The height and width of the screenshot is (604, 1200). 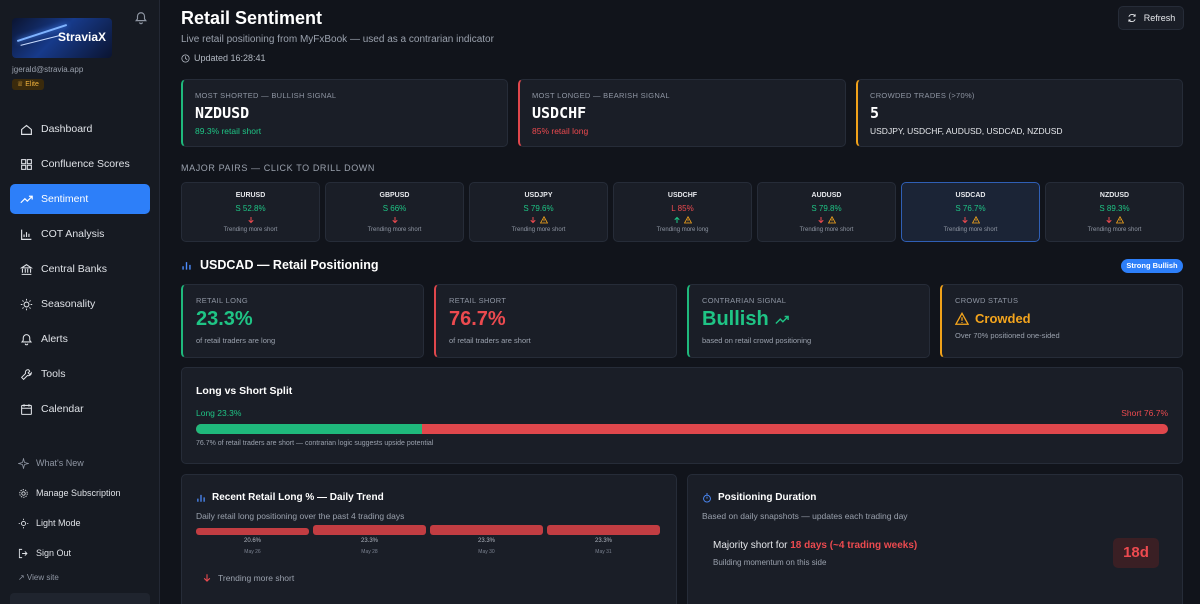 What do you see at coordinates (538, 195) in the screenshot?
I see `pair-name: USDJPY` at bounding box center [538, 195].